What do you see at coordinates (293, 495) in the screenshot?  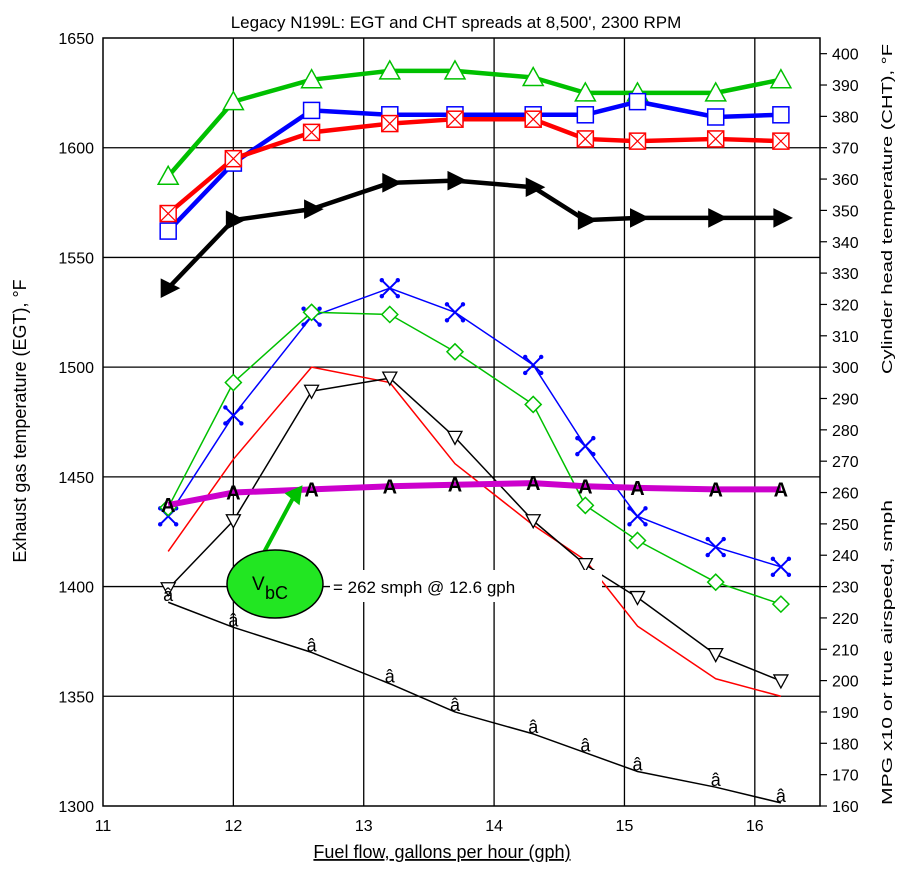 I see `annotation-arrow-head` at bounding box center [293, 495].